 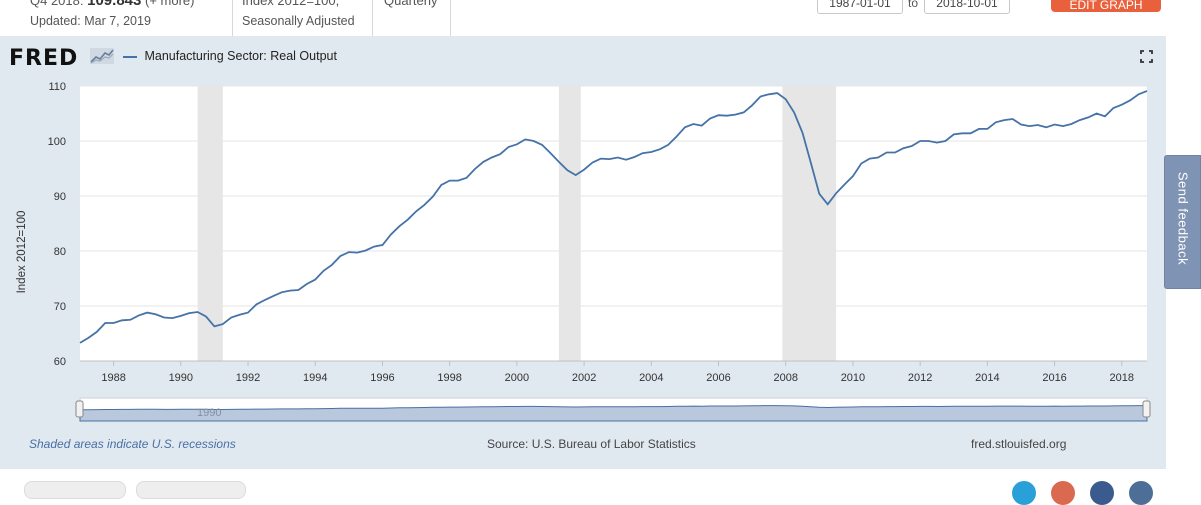 What do you see at coordinates (248, 378) in the screenshot?
I see `x-tick-label: 1992` at bounding box center [248, 378].